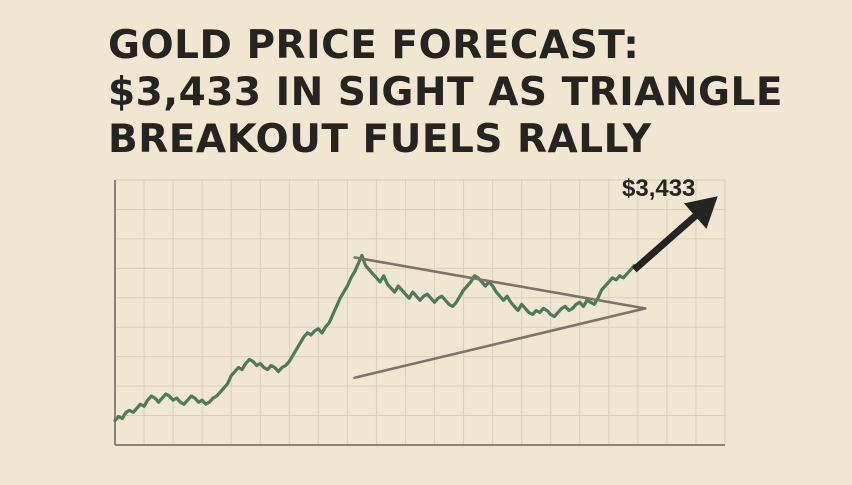 Image resolution: width=852 pixels, height=485 pixels. What do you see at coordinates (700, 212) in the screenshot?
I see `breakout-arrow-head` at bounding box center [700, 212].